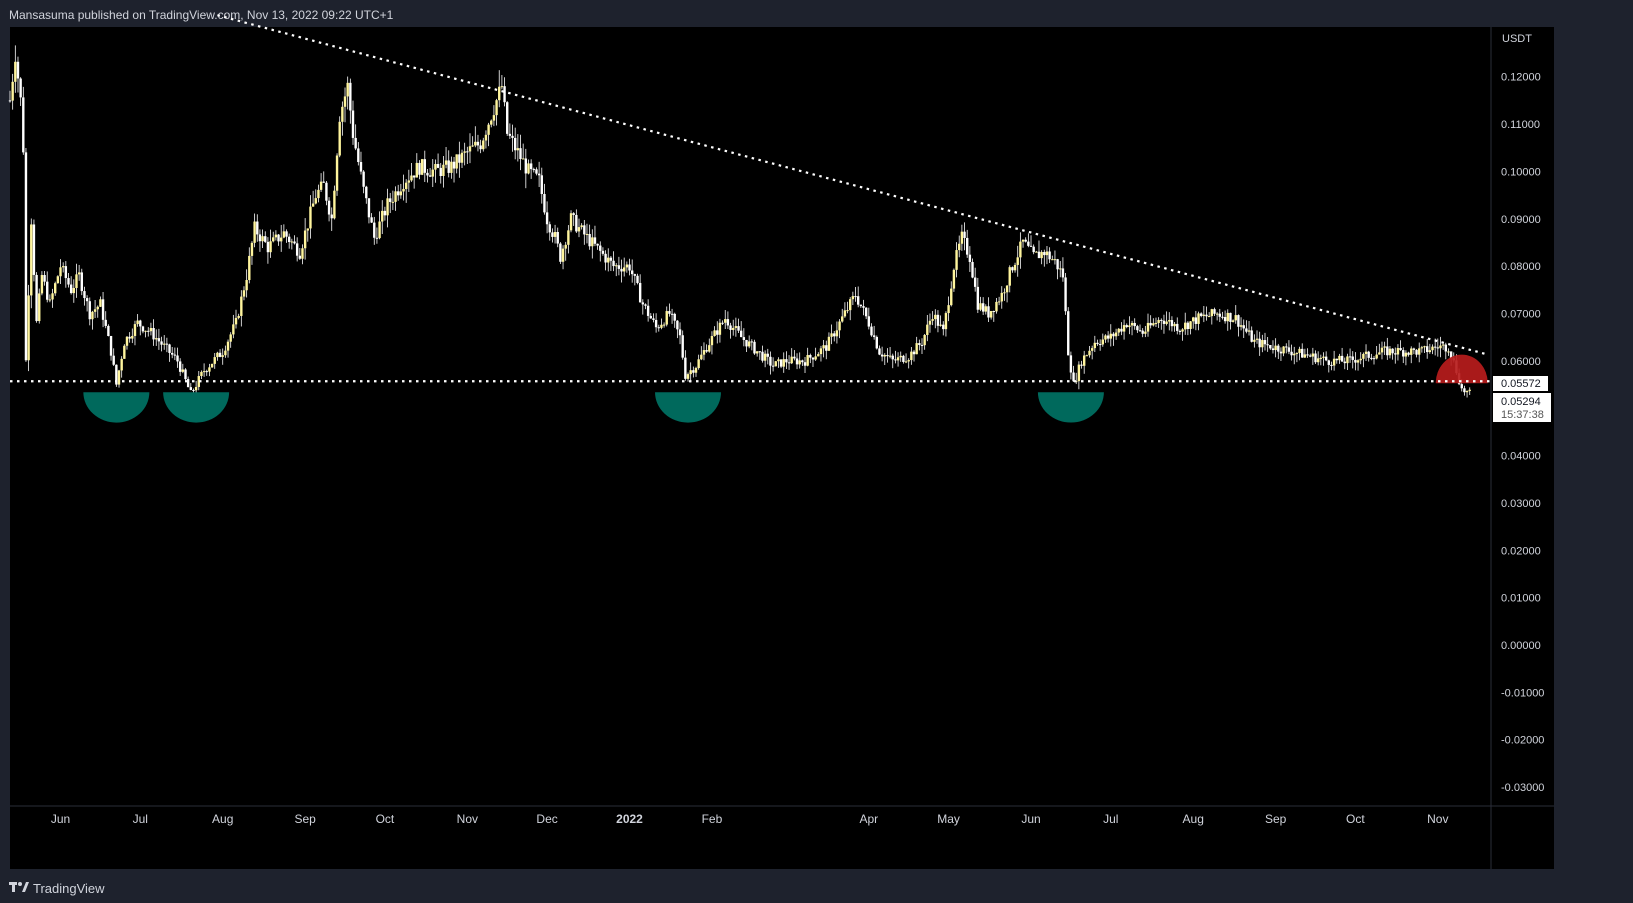 This screenshot has height=903, width=1633. I want to click on x-tick-label: Jul, so click(1110, 819).